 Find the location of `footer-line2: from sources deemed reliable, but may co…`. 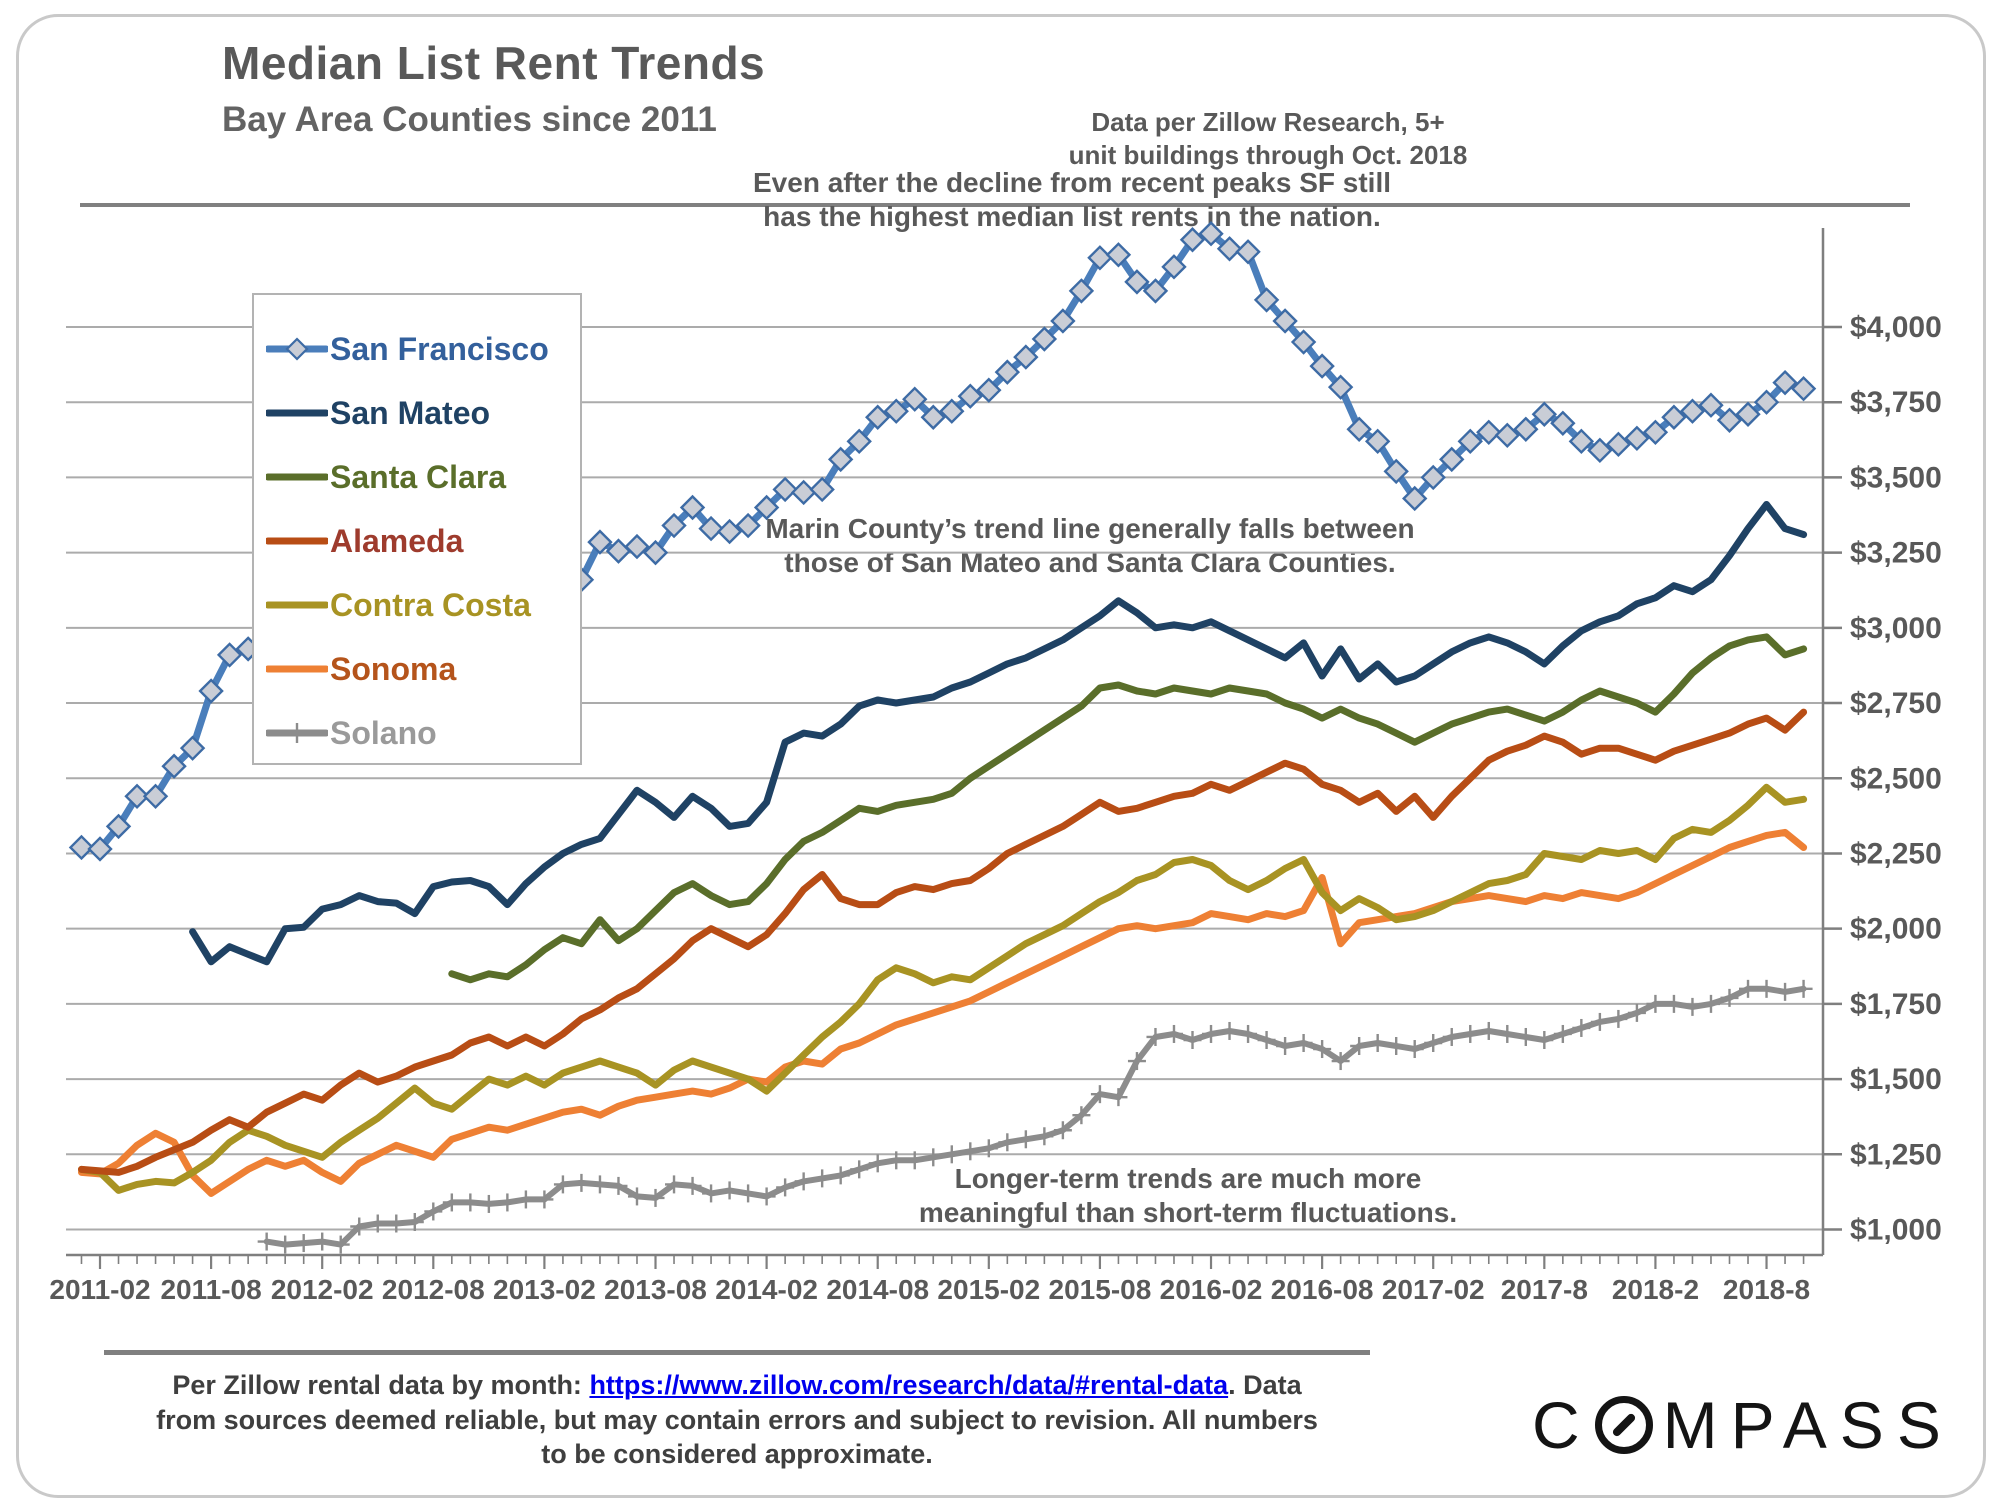

footer-line2: from sources deemed reliable, but may co… is located at coordinates (737, 1419).